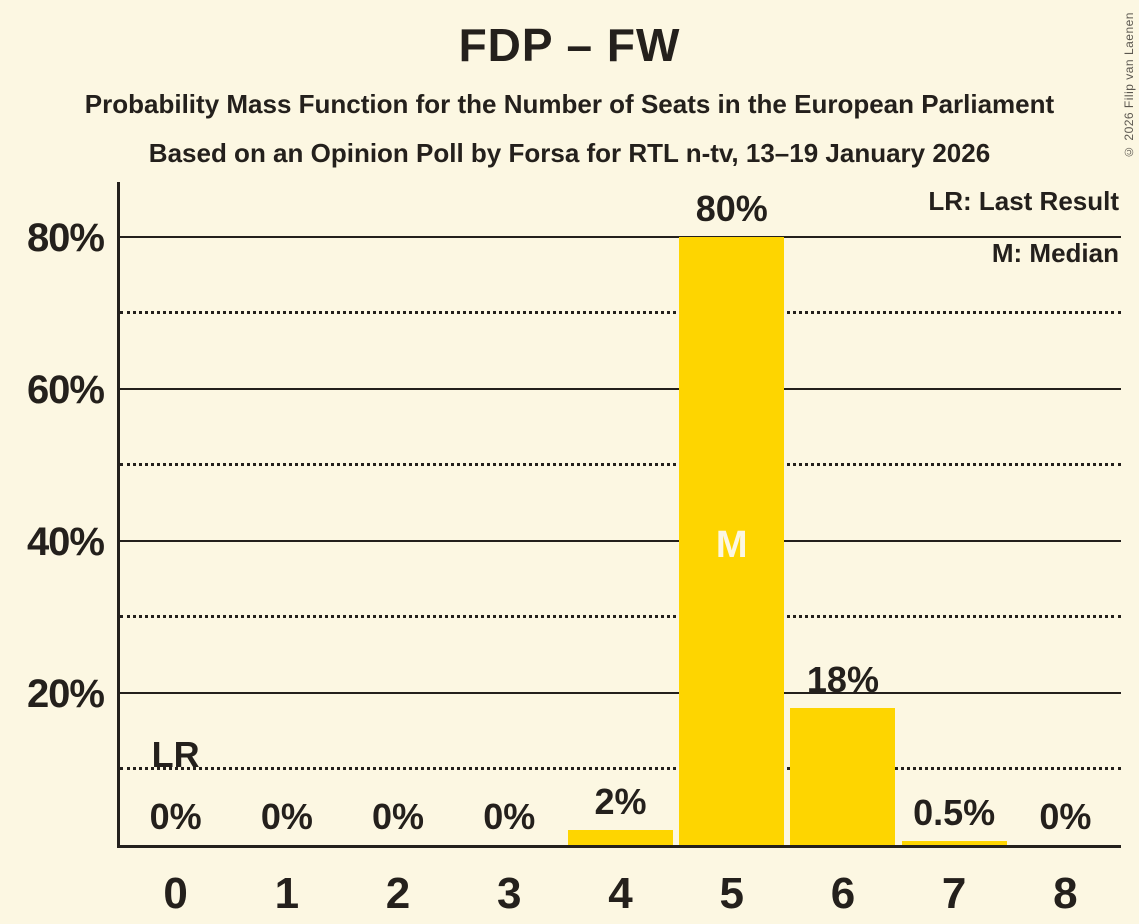  I want to click on value-label-8-seats: 0%, so click(1065, 816).